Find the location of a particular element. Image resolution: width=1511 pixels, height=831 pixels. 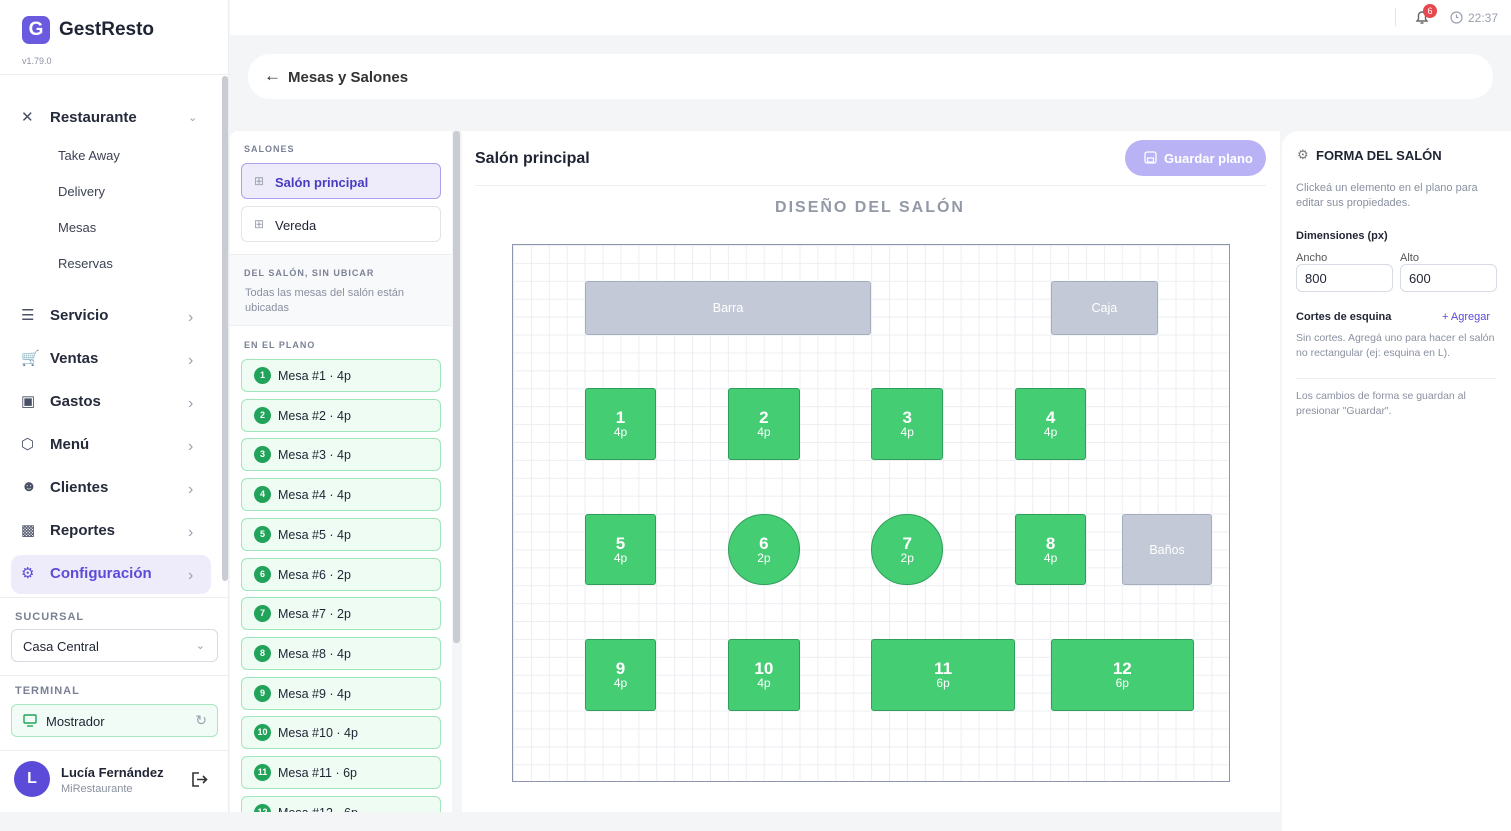

corners-label: Cortes de esquina is located at coordinates (1344, 317).